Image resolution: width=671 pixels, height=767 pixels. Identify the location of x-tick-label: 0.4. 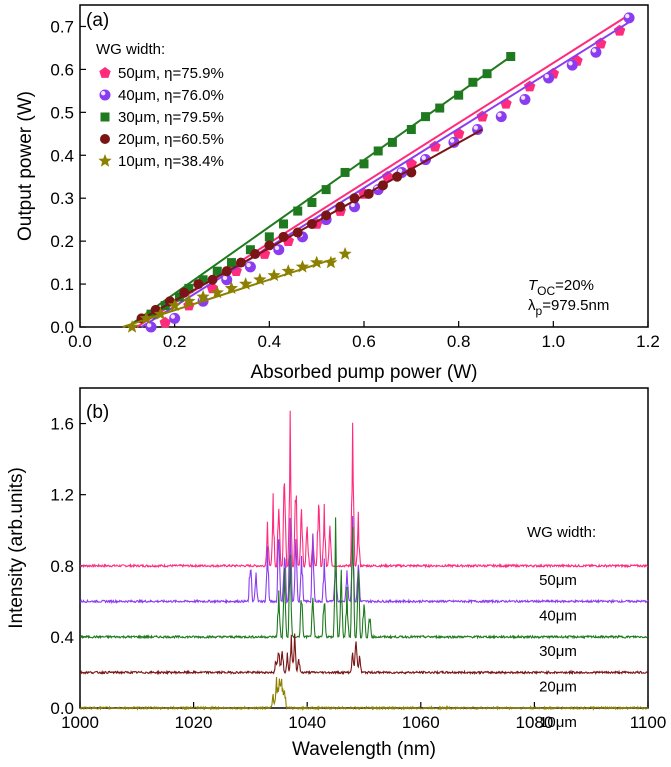
(270, 341).